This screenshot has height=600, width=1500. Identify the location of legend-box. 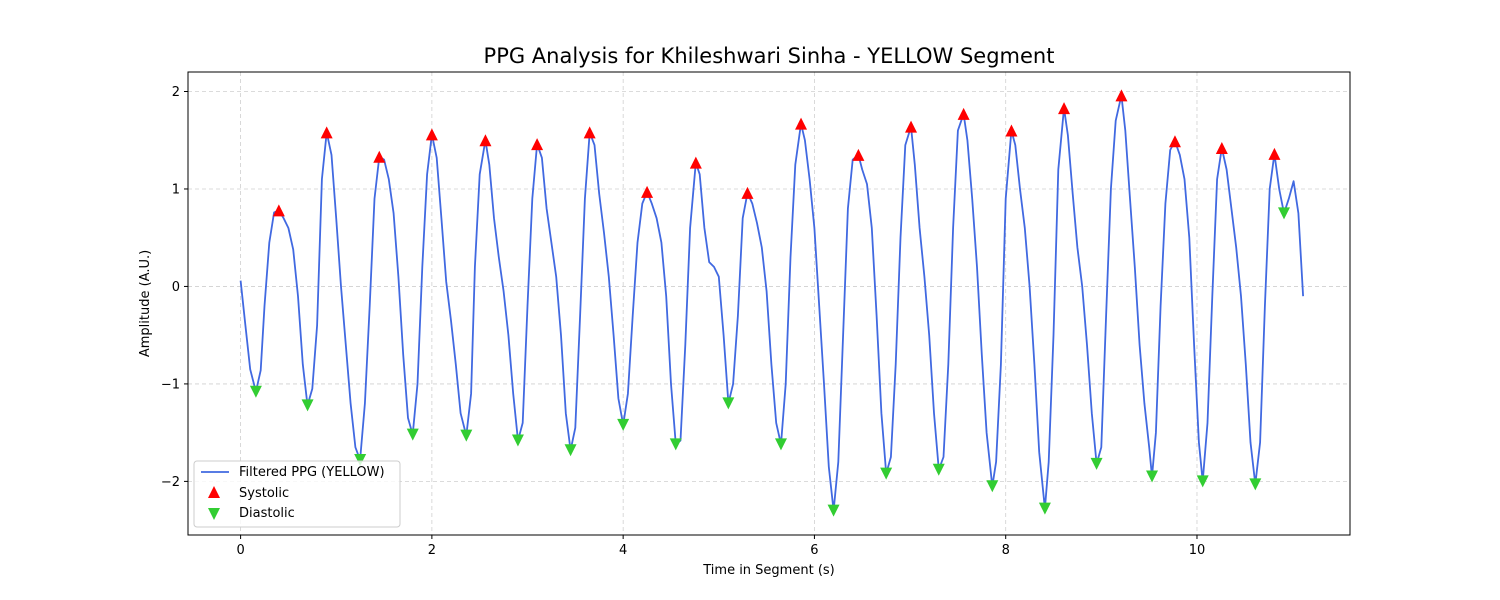
(297, 494).